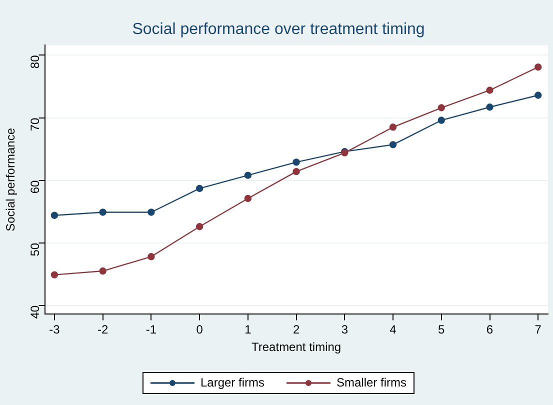 The height and width of the screenshot is (405, 553). Describe the element at coordinates (297, 347) in the screenshot. I see `x-axis-title: Treatment timing` at that location.